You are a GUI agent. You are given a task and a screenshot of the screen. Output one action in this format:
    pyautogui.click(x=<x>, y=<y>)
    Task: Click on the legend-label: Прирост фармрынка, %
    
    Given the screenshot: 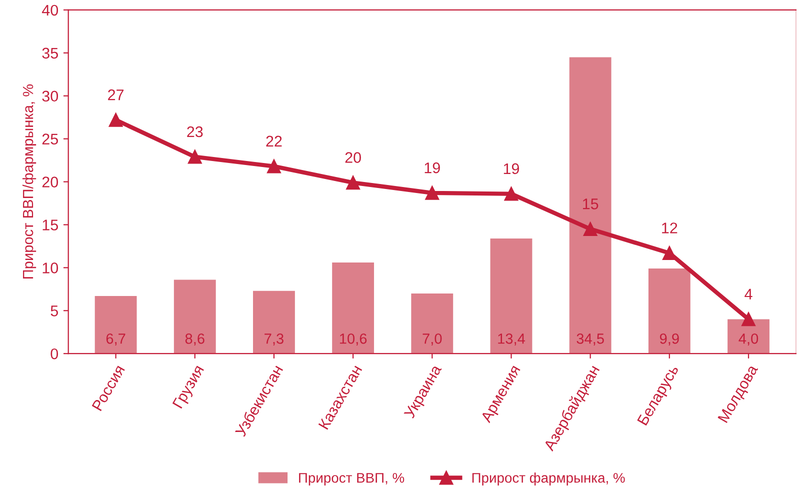 What is the action you would take?
    pyautogui.click(x=548, y=479)
    